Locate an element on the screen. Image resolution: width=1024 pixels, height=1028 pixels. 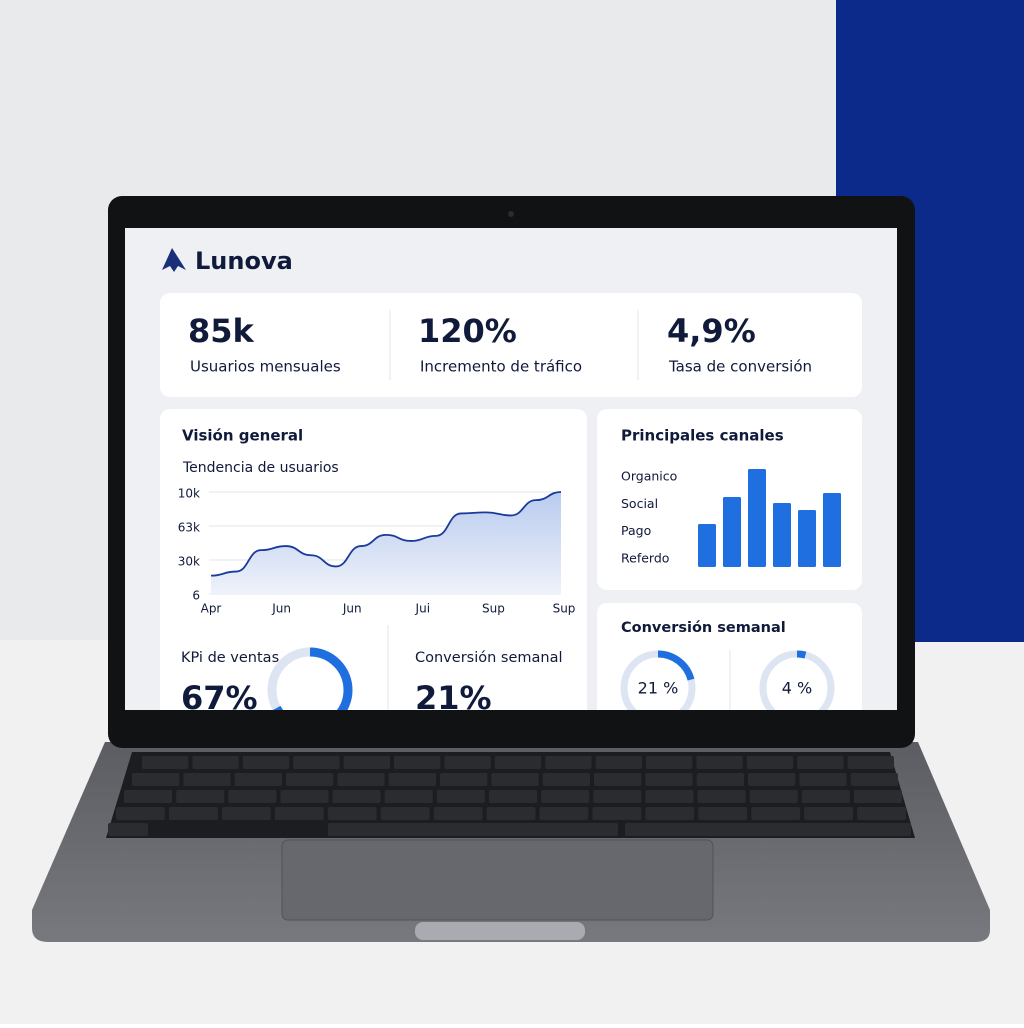
x-tick-label: Jui is located at coordinates (422, 609).